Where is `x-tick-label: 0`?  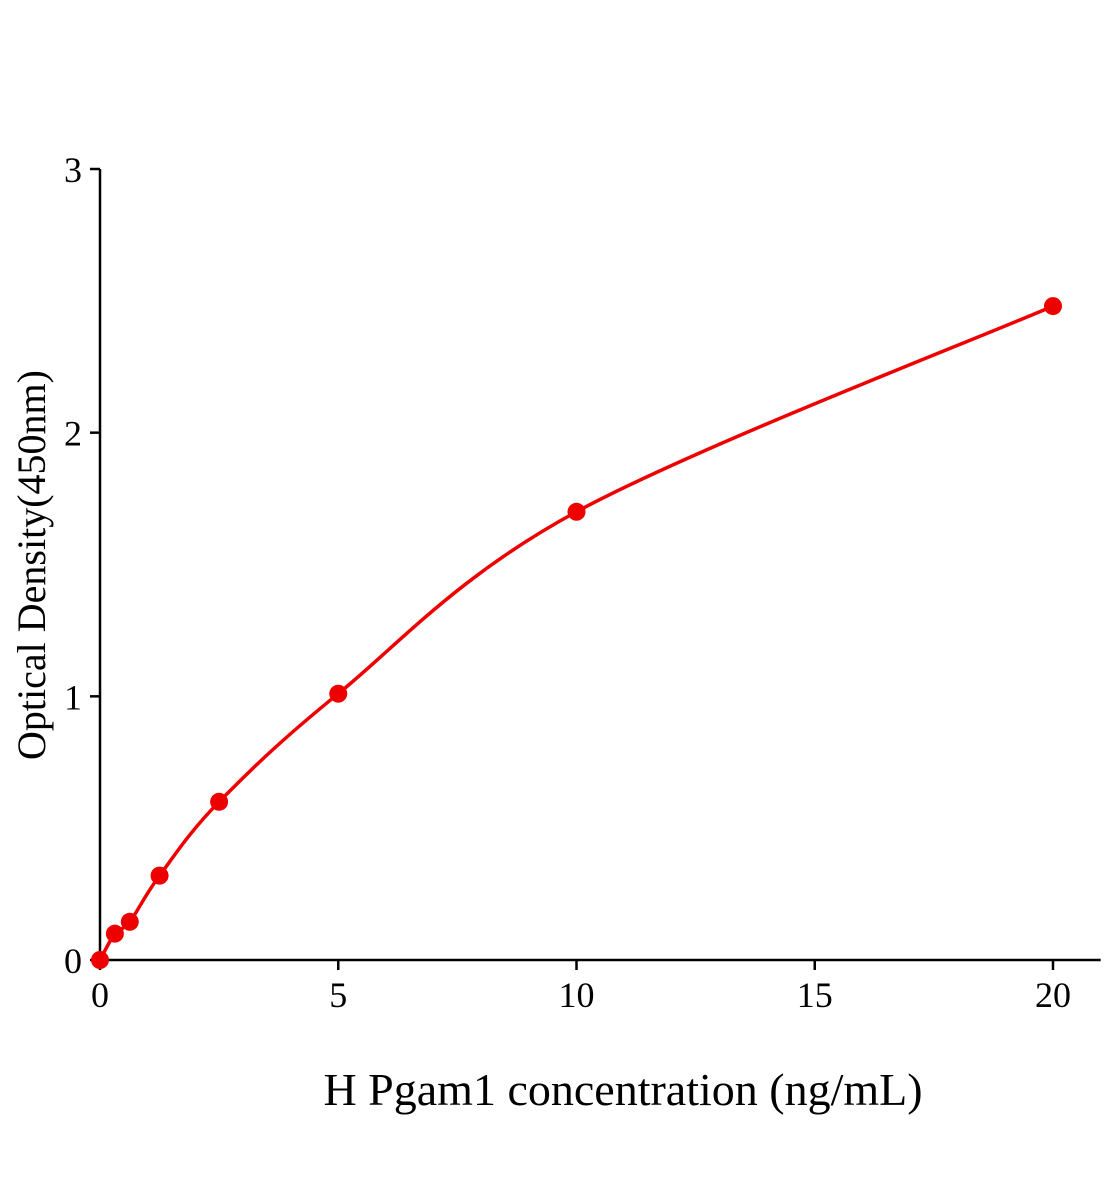
x-tick-label: 0 is located at coordinates (100, 995).